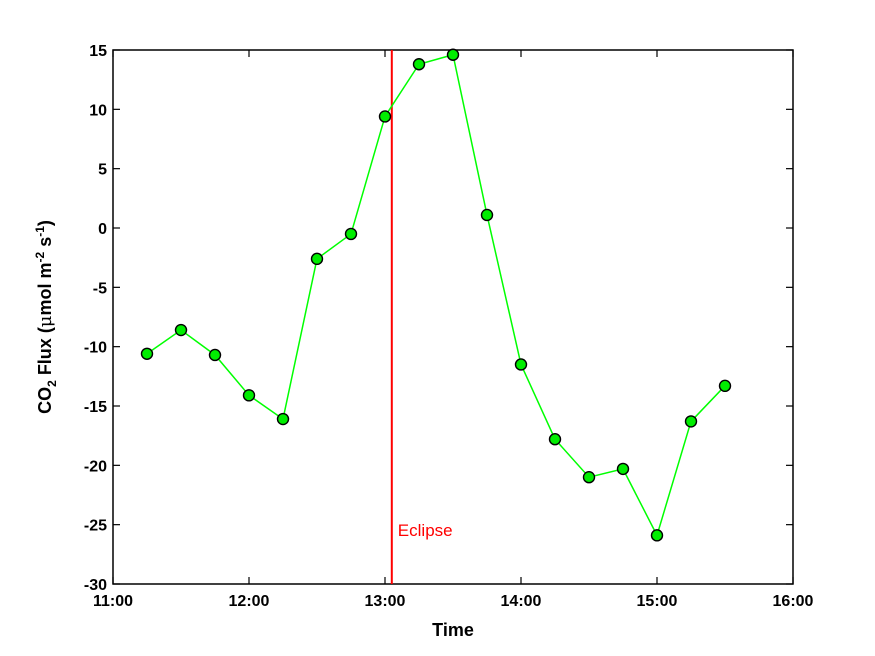 Image resolution: width=875 pixels, height=656 pixels. Describe the element at coordinates (95, 407) in the screenshot. I see `y-tick-label: -15` at that location.